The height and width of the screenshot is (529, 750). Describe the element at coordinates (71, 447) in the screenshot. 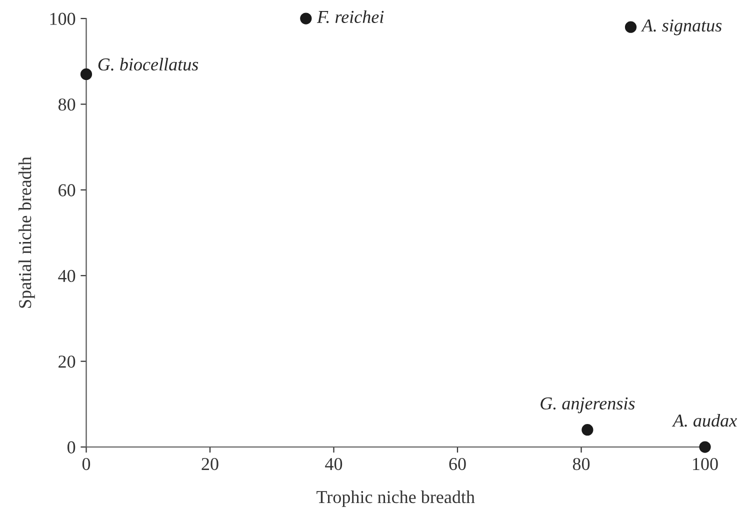

I see `y-tick-label: 0` at that location.